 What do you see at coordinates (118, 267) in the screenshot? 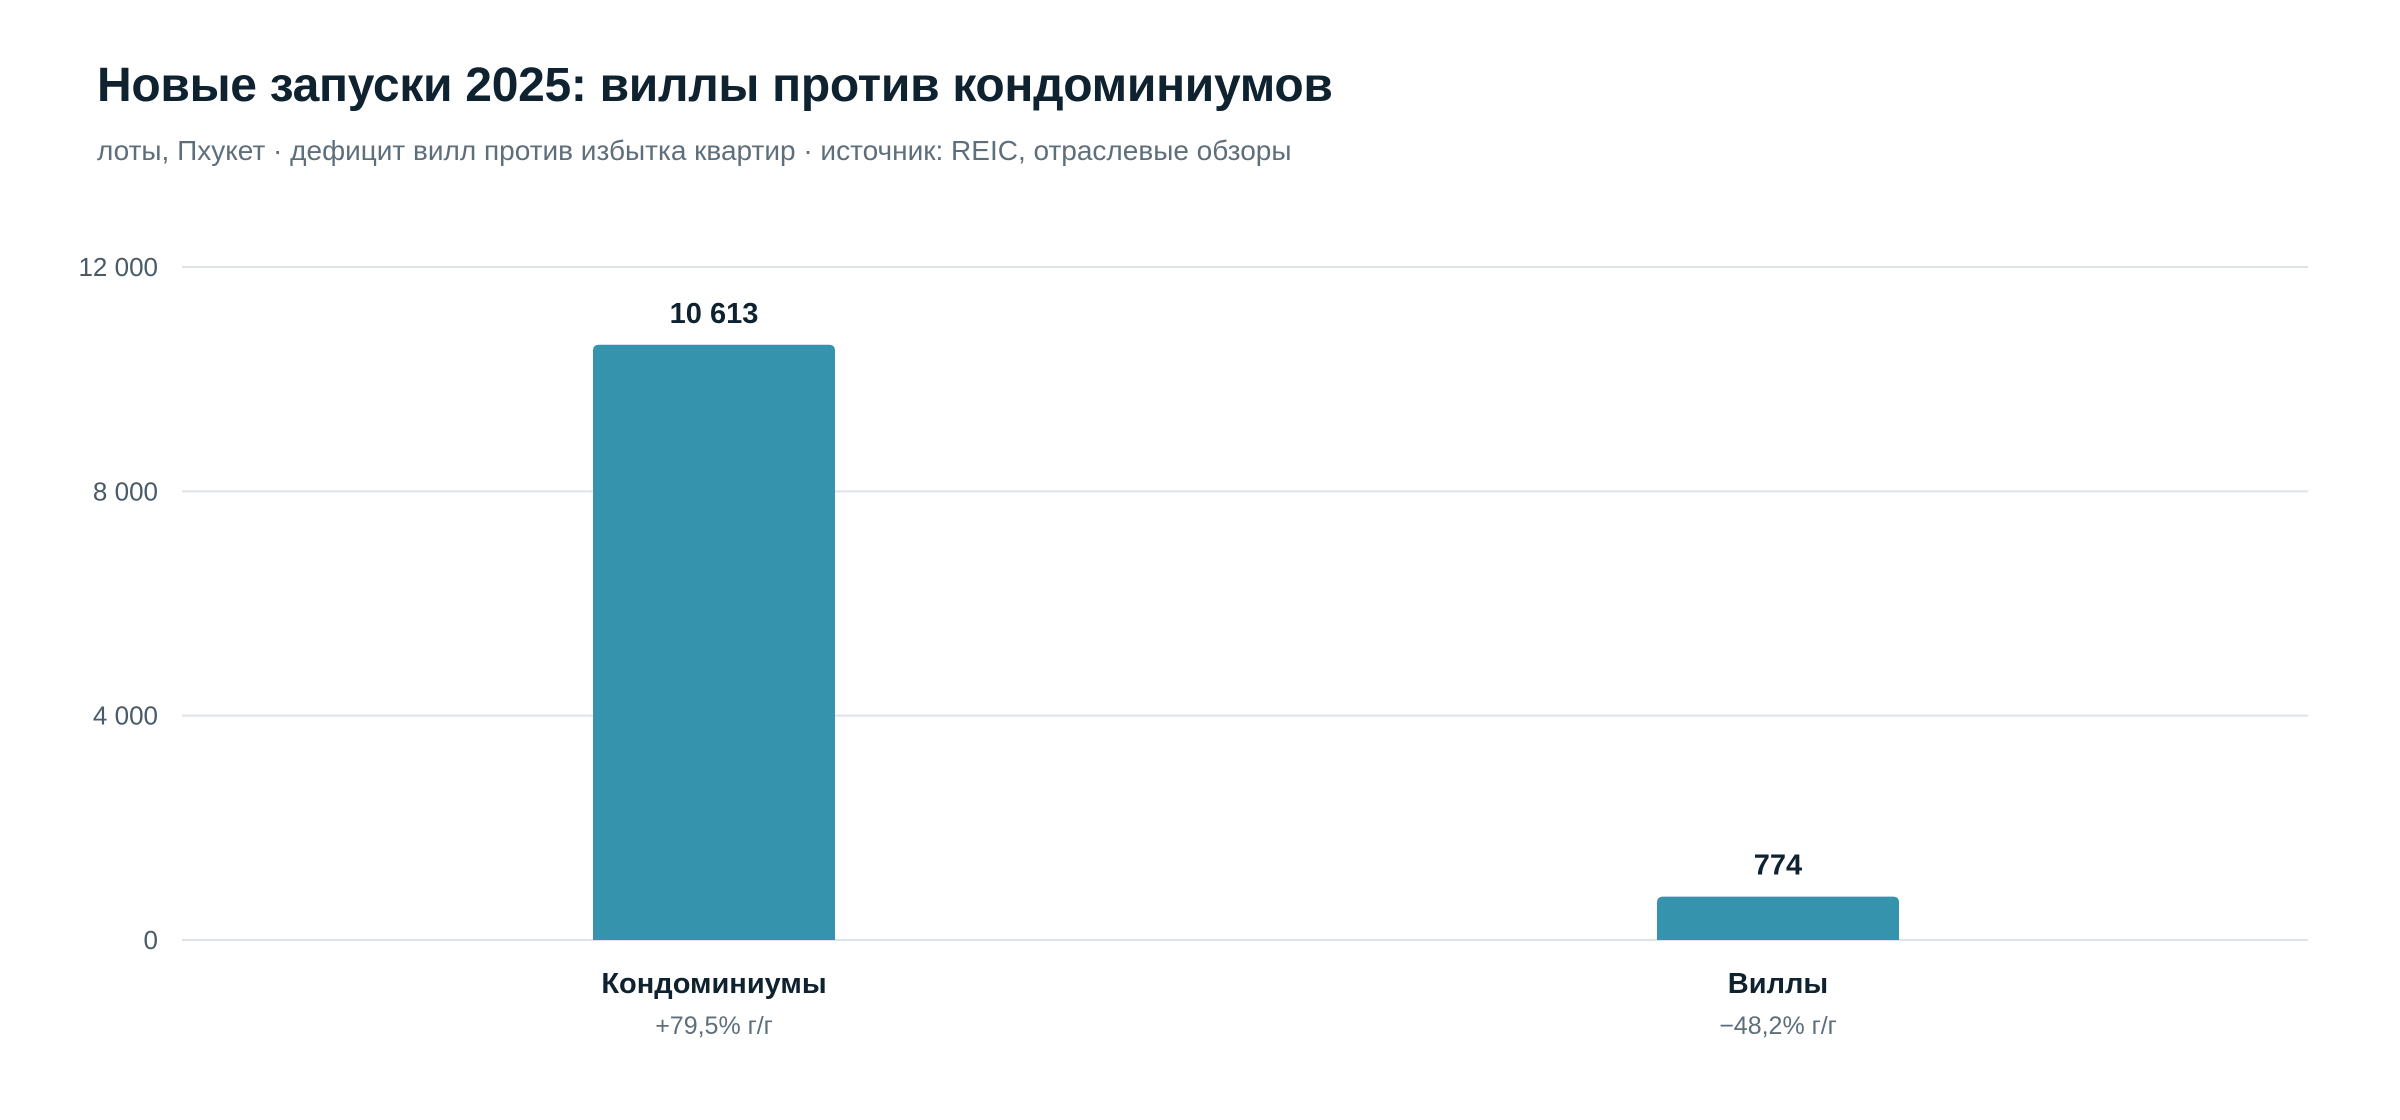
I see `y-tick-label: 12 000` at bounding box center [118, 267].